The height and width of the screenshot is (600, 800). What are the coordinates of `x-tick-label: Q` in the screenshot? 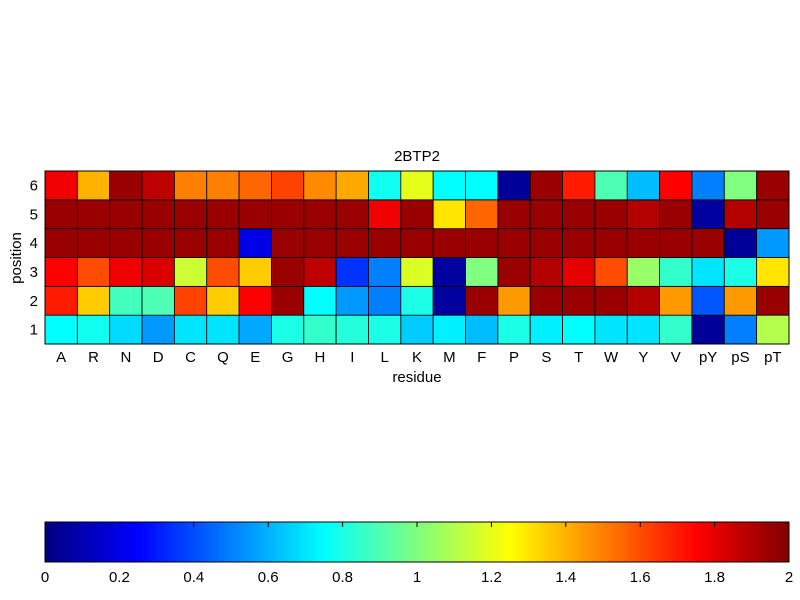 It's located at (223, 357).